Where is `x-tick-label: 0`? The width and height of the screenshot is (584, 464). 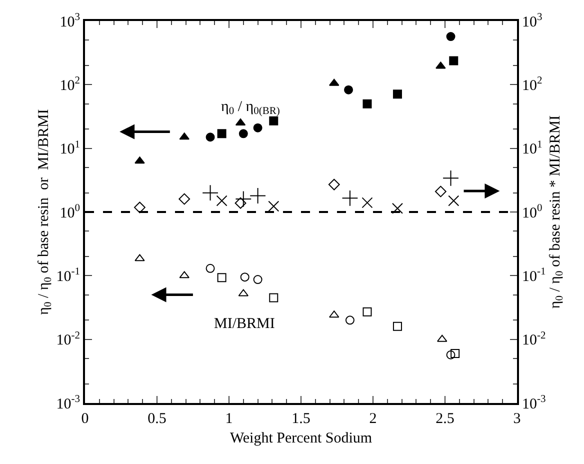
x-tick-label: 0 is located at coordinates (85, 419).